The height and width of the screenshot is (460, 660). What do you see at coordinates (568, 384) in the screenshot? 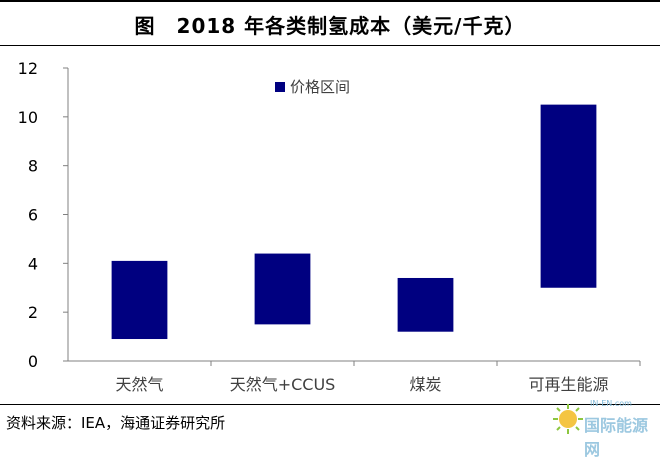
I see `x-category-label: 可再生能源` at bounding box center [568, 384].